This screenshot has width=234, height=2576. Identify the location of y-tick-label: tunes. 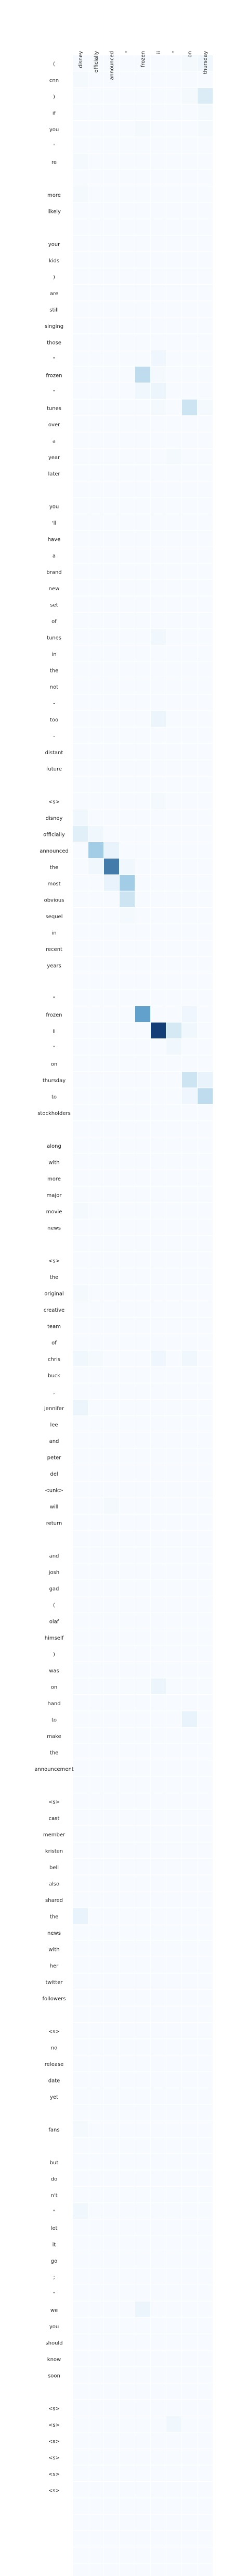
(54, 638).